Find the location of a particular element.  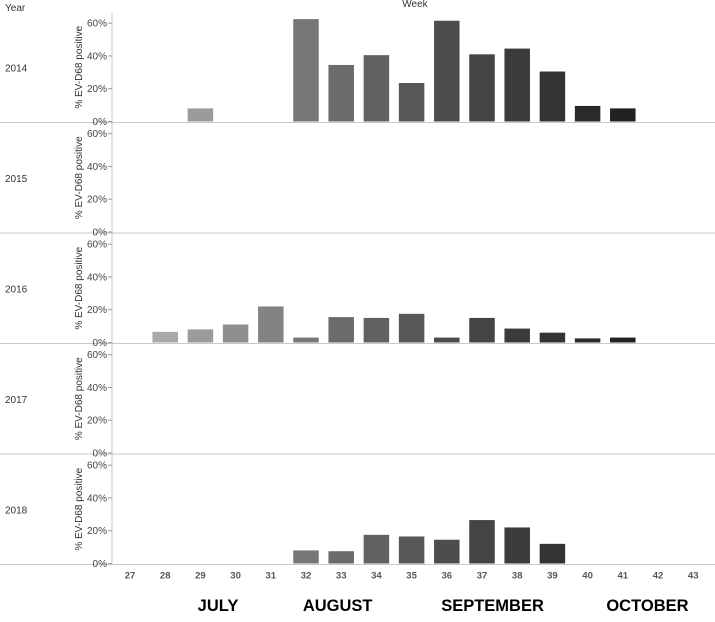

x-tick-label: 35 is located at coordinates (411, 576).